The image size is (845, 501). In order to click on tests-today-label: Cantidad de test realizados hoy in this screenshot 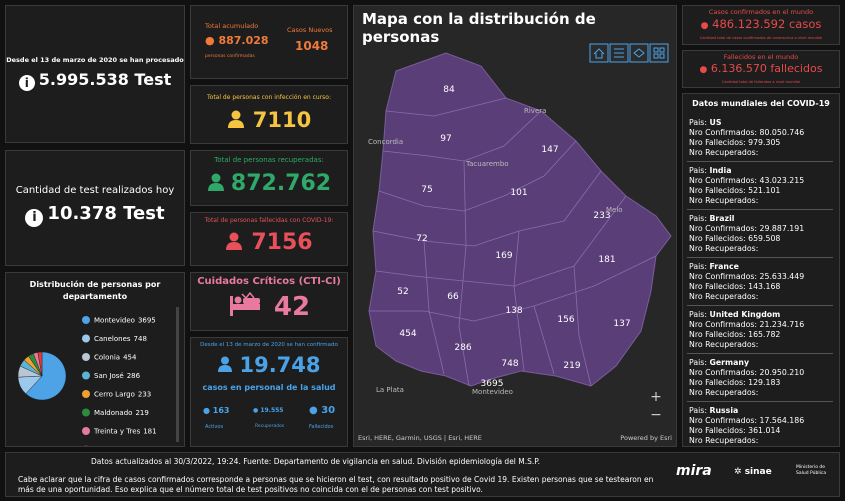, I will do `click(95, 190)`.